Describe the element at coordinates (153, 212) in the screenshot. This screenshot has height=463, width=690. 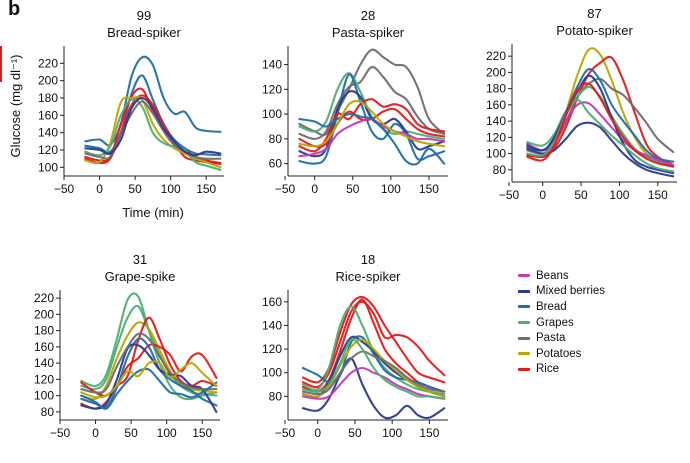
I see `x-axis-label: Time (min)` at that location.